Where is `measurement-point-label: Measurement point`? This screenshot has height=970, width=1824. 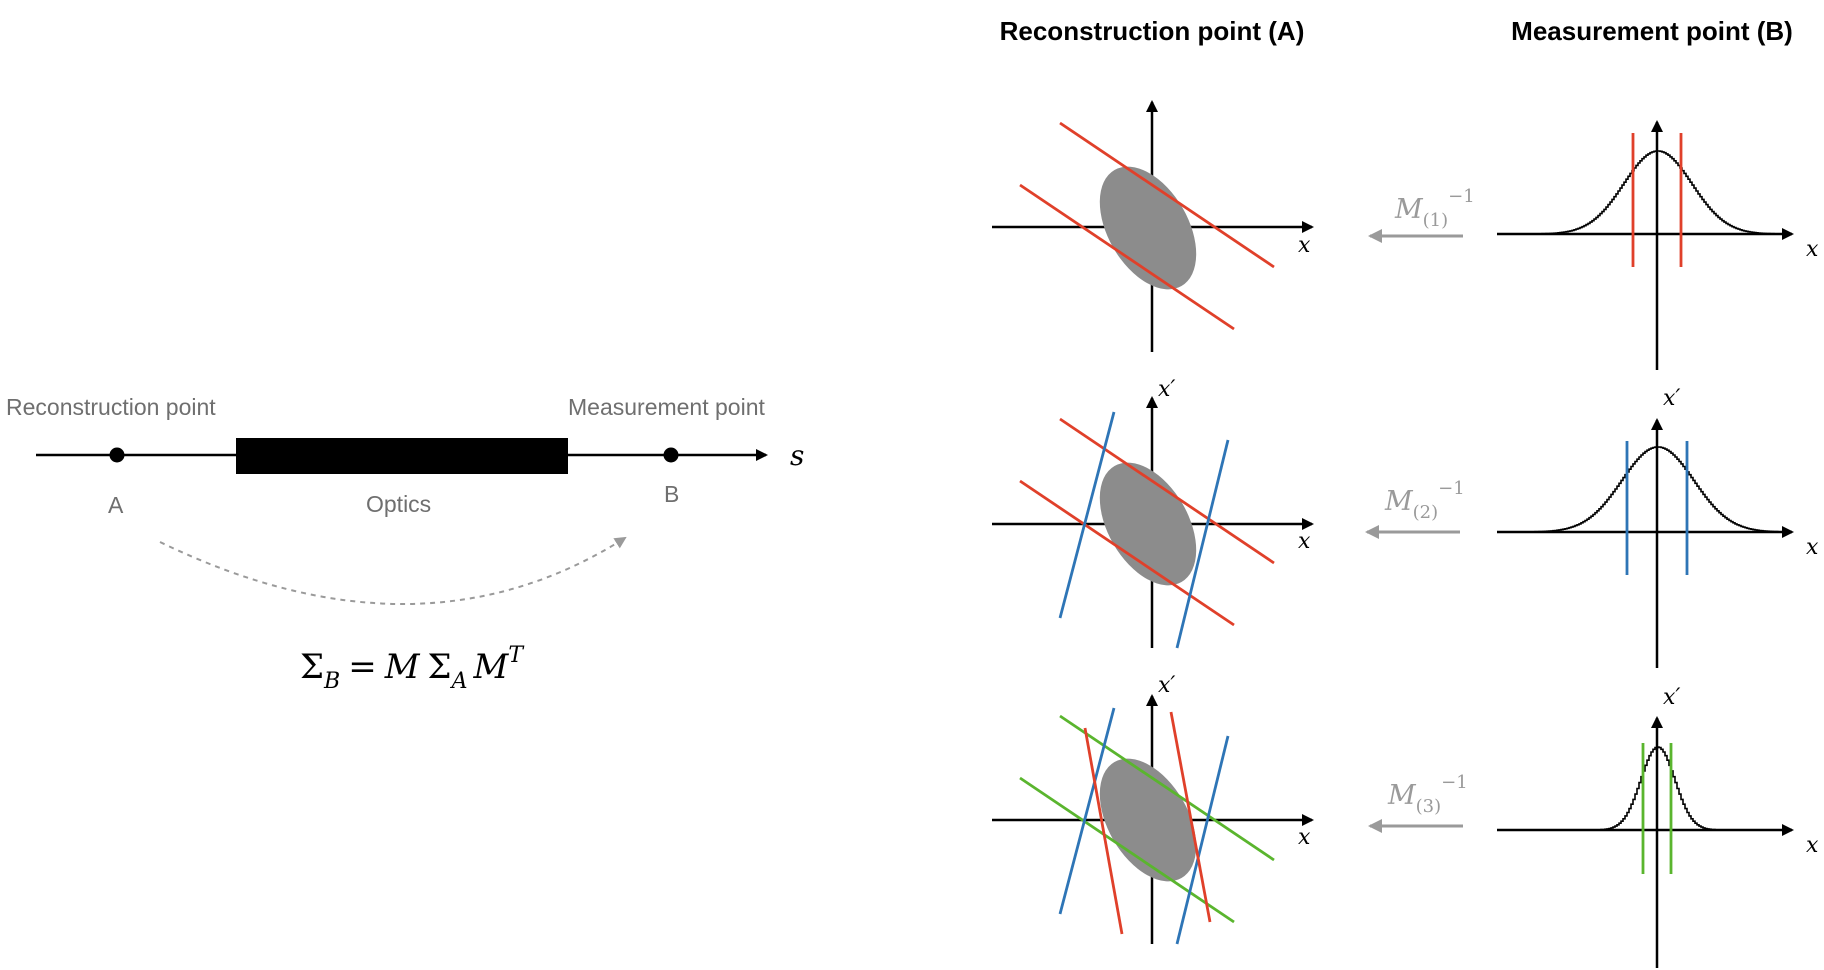 measurement-point-label: Measurement point is located at coordinates (666, 407).